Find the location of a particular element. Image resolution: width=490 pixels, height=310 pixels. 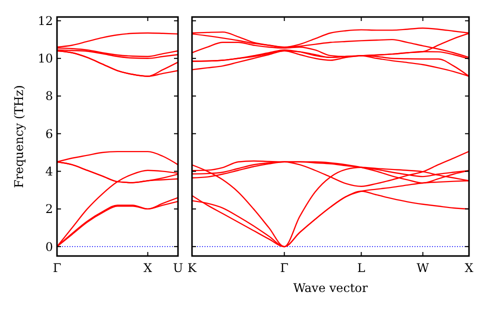

x-tick-label: U is located at coordinates (178, 268).